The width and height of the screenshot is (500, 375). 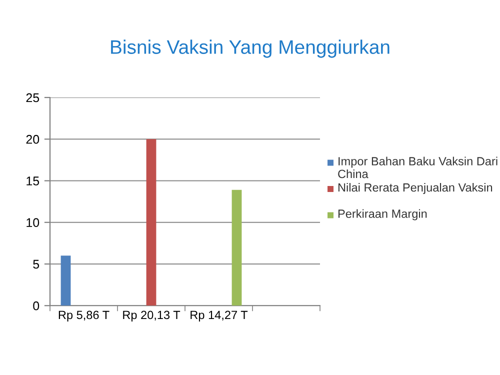 What do you see at coordinates (33, 181) in the screenshot?
I see `y-tick-label: 15` at bounding box center [33, 181].